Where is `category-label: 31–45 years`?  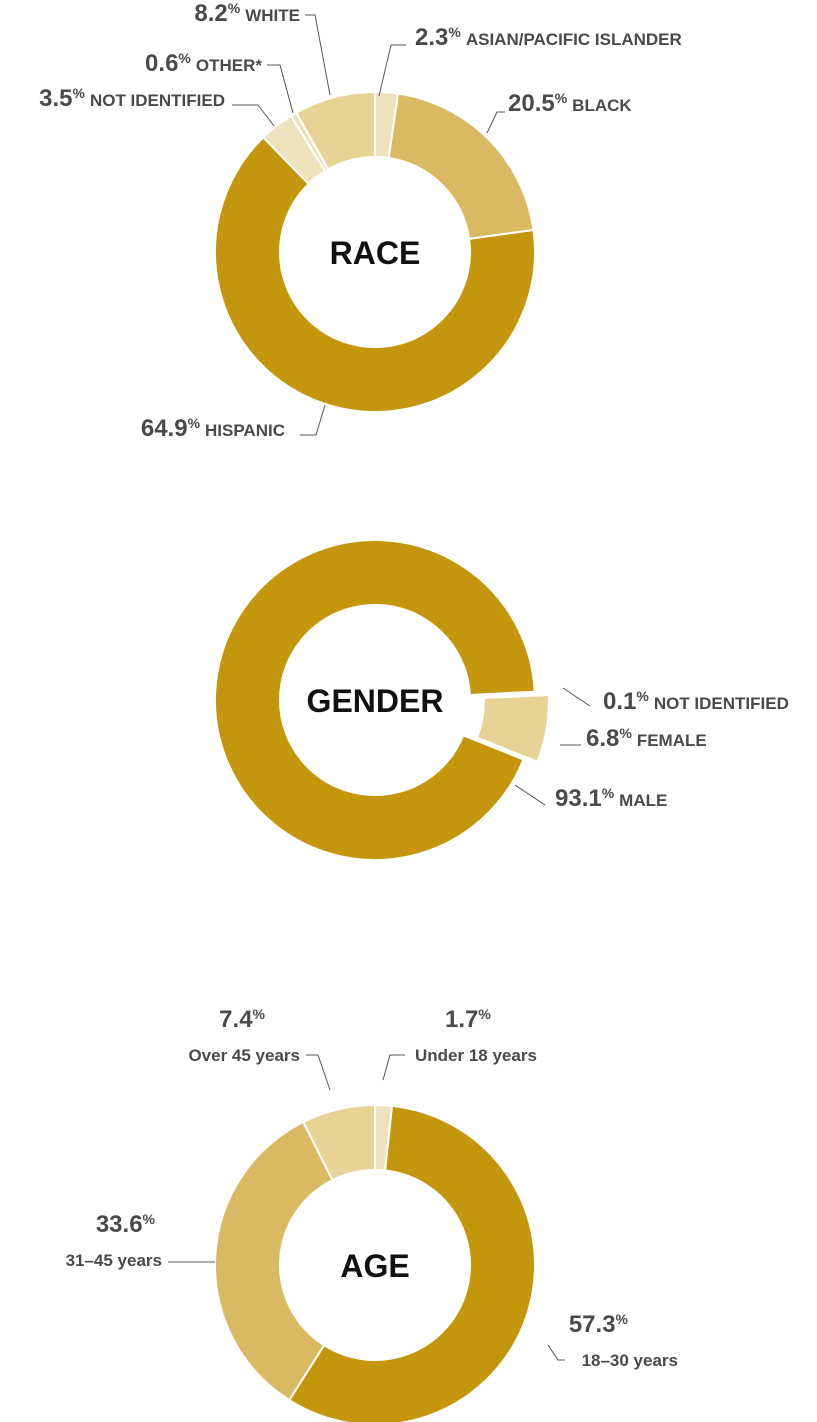 category-label: 31–45 years is located at coordinates (114, 1260).